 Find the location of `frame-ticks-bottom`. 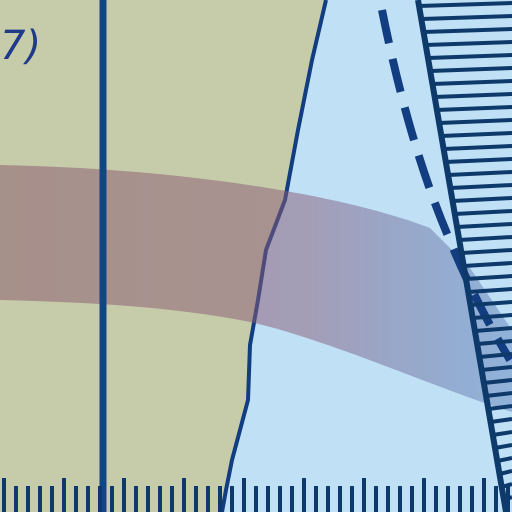

frame-ticks-bottom is located at coordinates (256, 495).